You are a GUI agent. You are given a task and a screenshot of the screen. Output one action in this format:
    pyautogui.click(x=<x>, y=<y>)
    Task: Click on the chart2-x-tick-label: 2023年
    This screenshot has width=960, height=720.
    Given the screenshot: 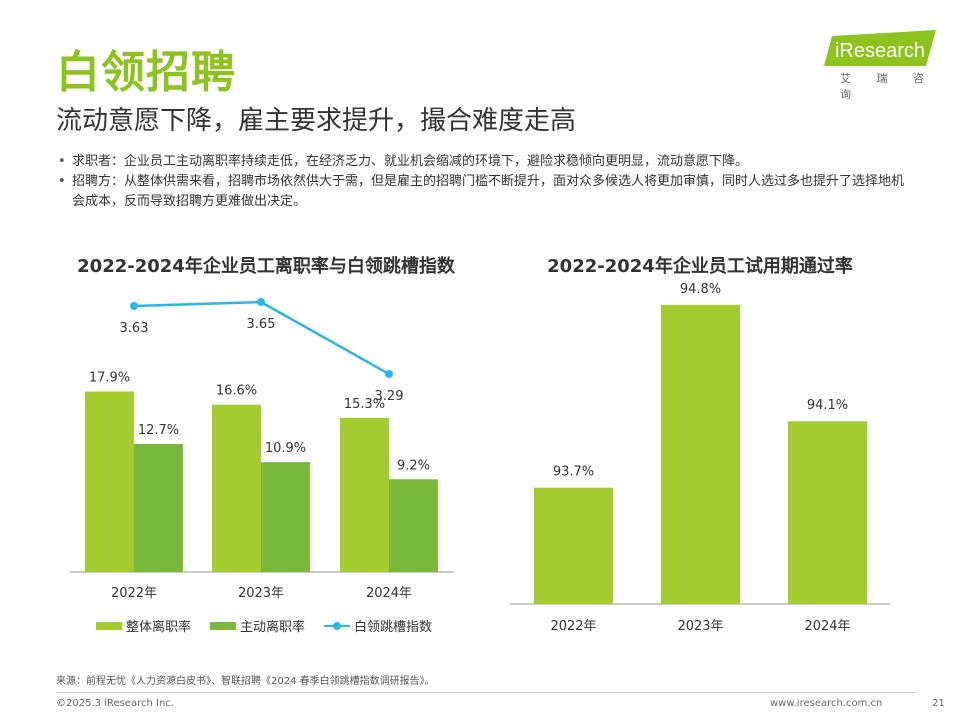 What is the action you would take?
    pyautogui.click(x=700, y=626)
    